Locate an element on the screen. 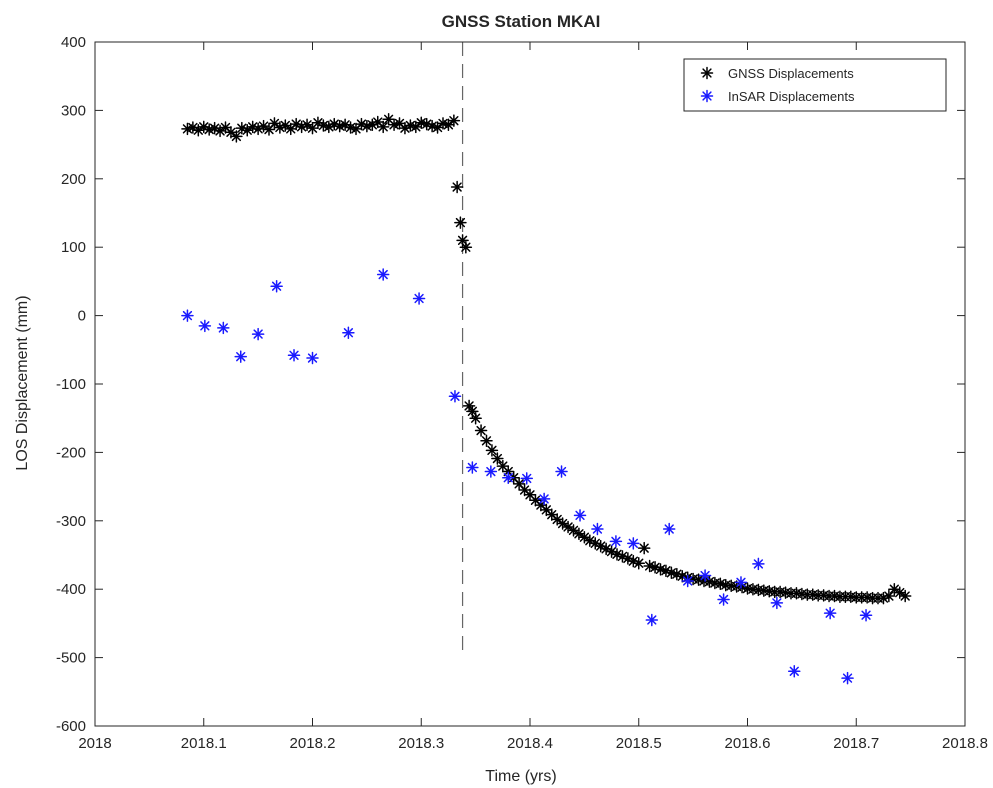 This screenshot has width=993, height=788. x-tick-label: 2018.5 is located at coordinates (639, 743).